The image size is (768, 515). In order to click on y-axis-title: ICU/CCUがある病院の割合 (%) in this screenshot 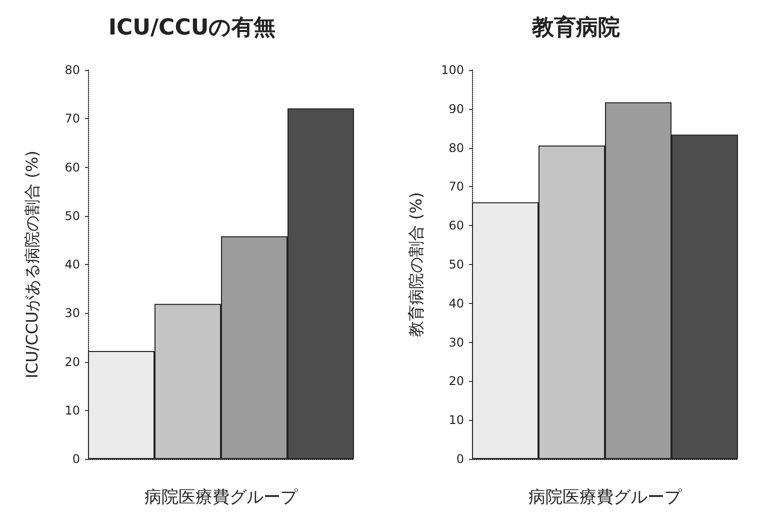, I will do `click(32, 264)`.